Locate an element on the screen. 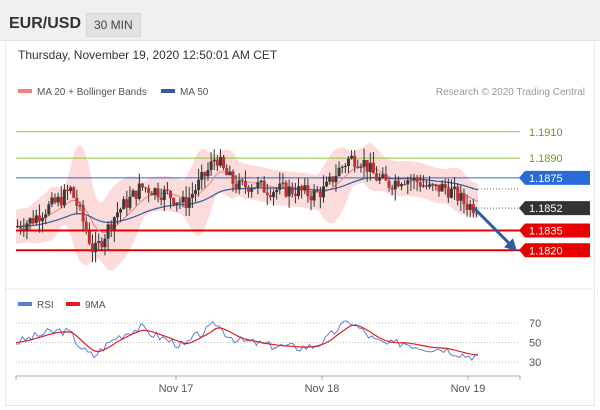 The width and height of the screenshot is (600, 410). copyright-text: Research © 2020 Trading Central is located at coordinates (510, 92).